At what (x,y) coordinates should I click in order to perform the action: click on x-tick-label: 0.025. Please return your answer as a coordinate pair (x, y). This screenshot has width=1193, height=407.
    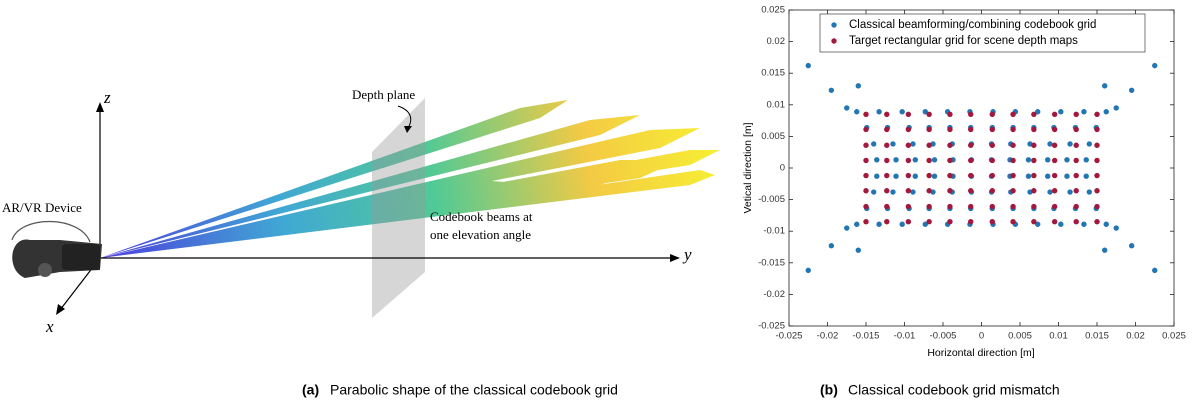
    Looking at the image, I should click on (1174, 336).